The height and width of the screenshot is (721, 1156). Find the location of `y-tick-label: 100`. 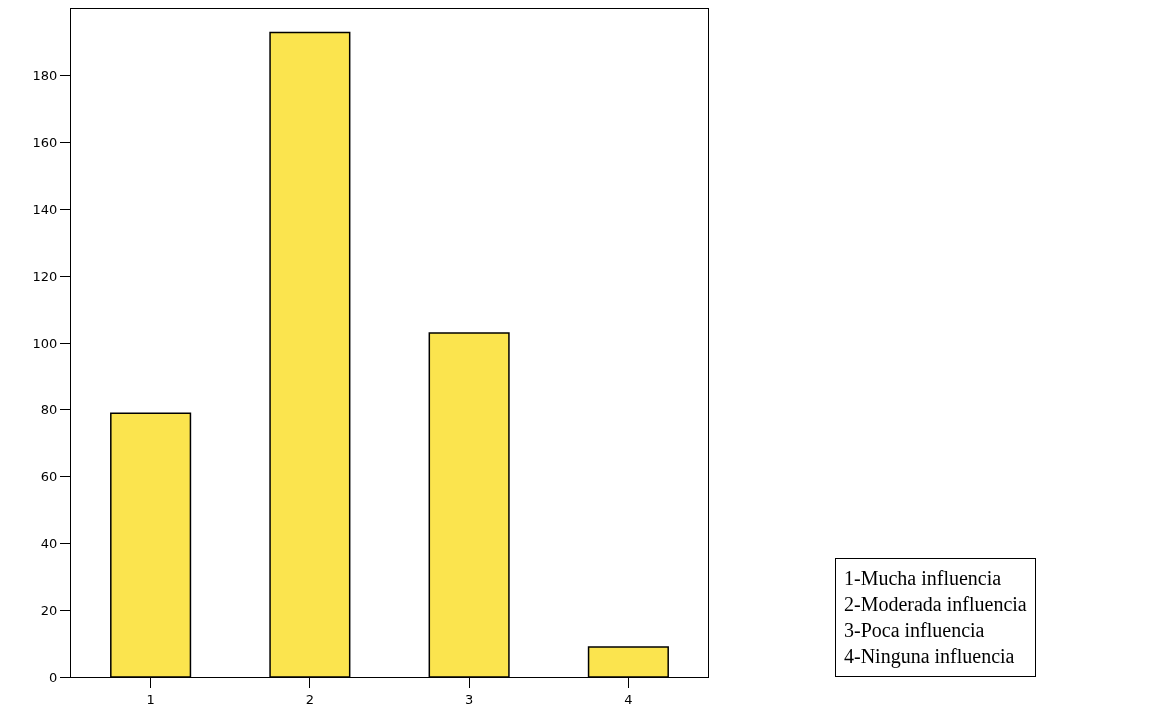

y-tick-label: 100 is located at coordinates (45, 343).